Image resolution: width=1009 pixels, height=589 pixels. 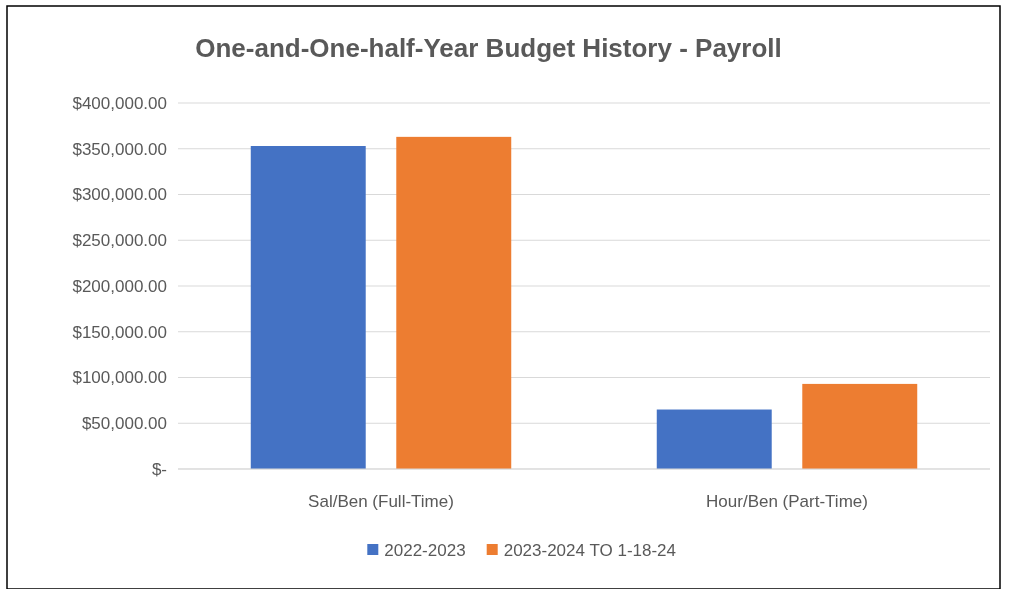 I want to click on legend-label: 2023-2024 TO 1-18-24, so click(x=590, y=550).